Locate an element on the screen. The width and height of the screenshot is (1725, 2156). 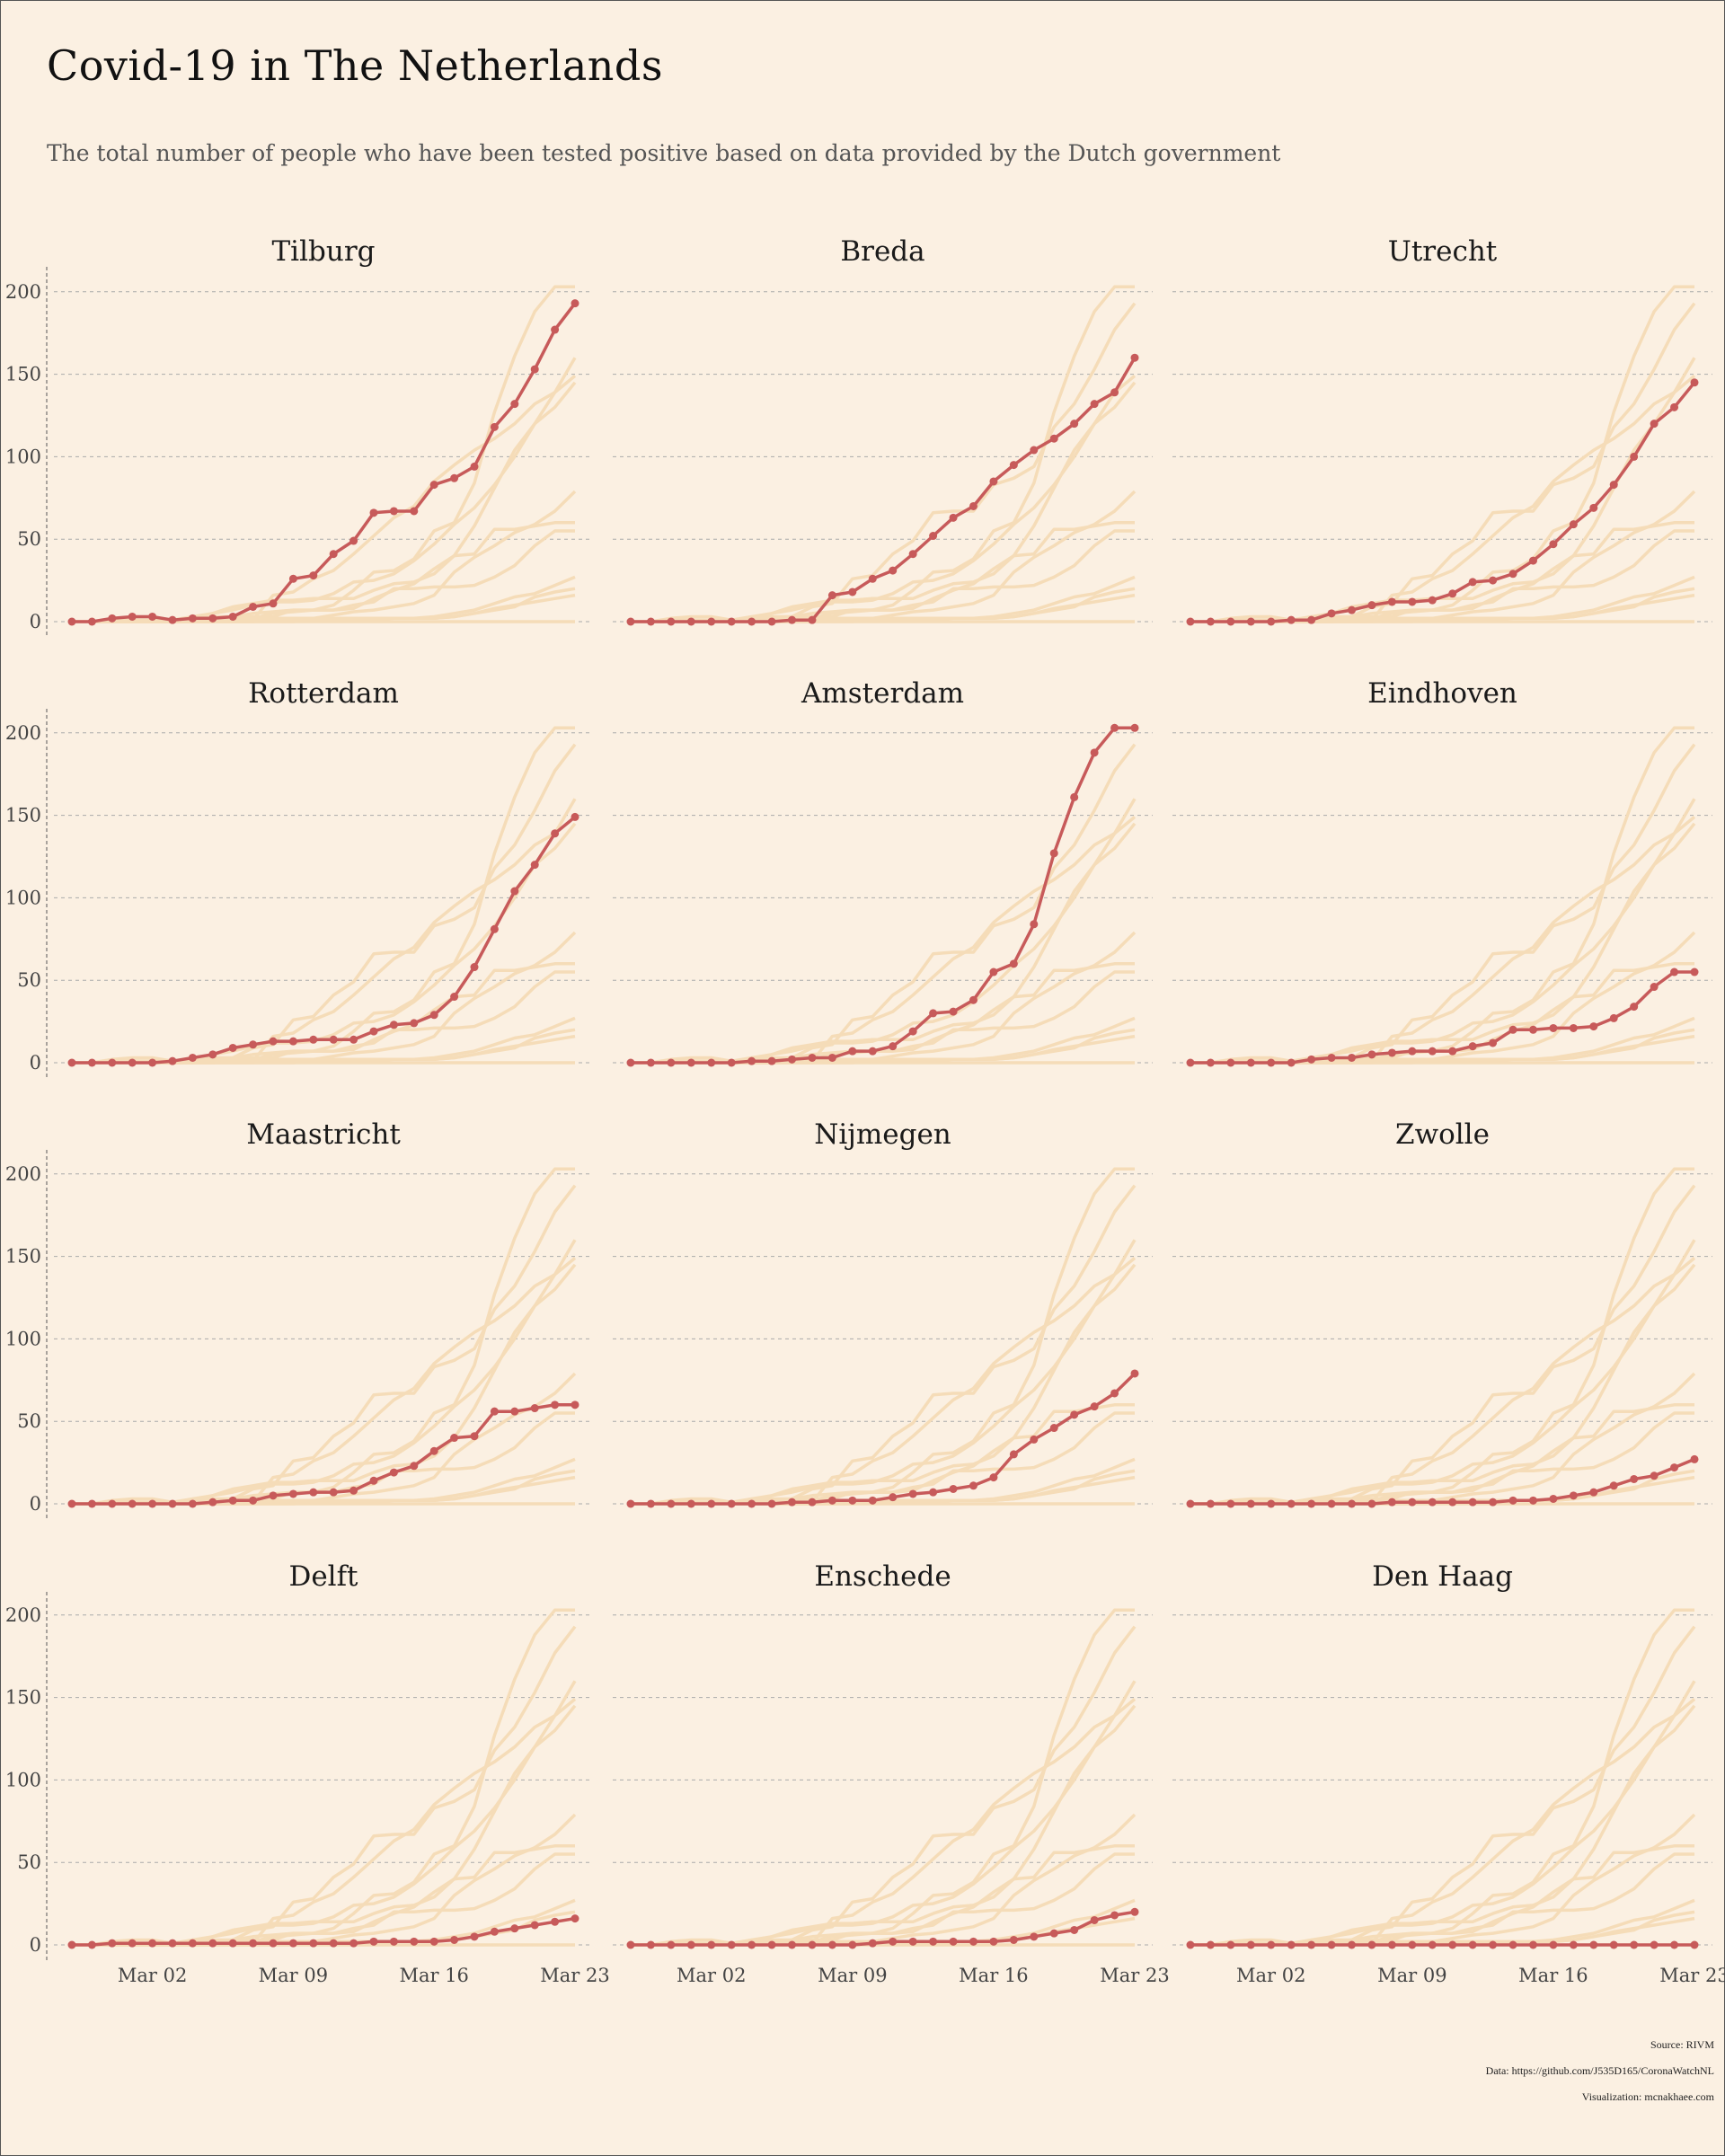
panel-breda: Breda is located at coordinates (883, 431).